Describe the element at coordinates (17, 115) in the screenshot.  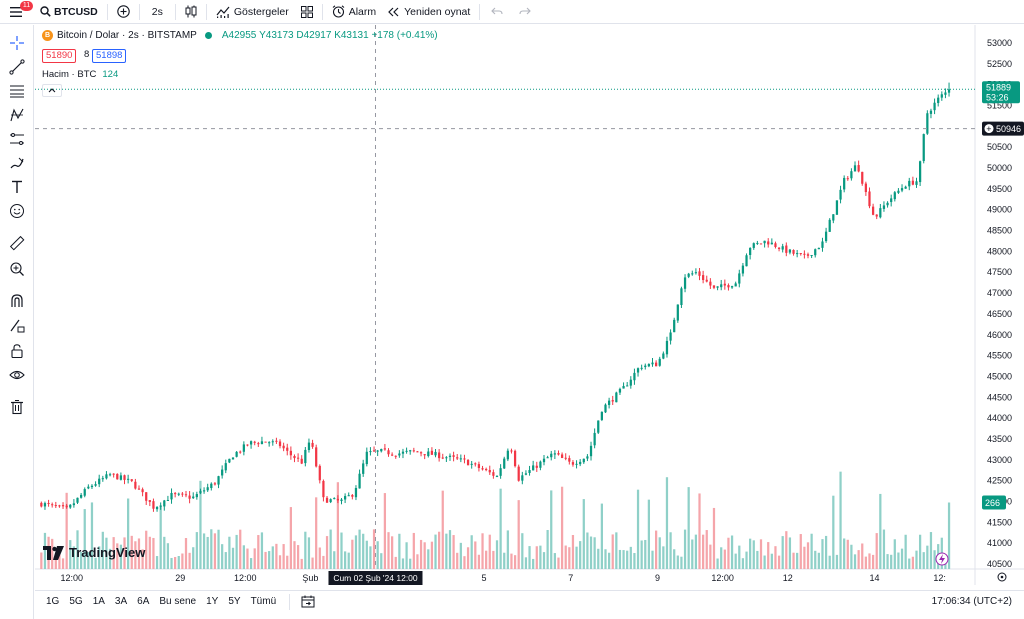
I see `pattern-tool` at that location.